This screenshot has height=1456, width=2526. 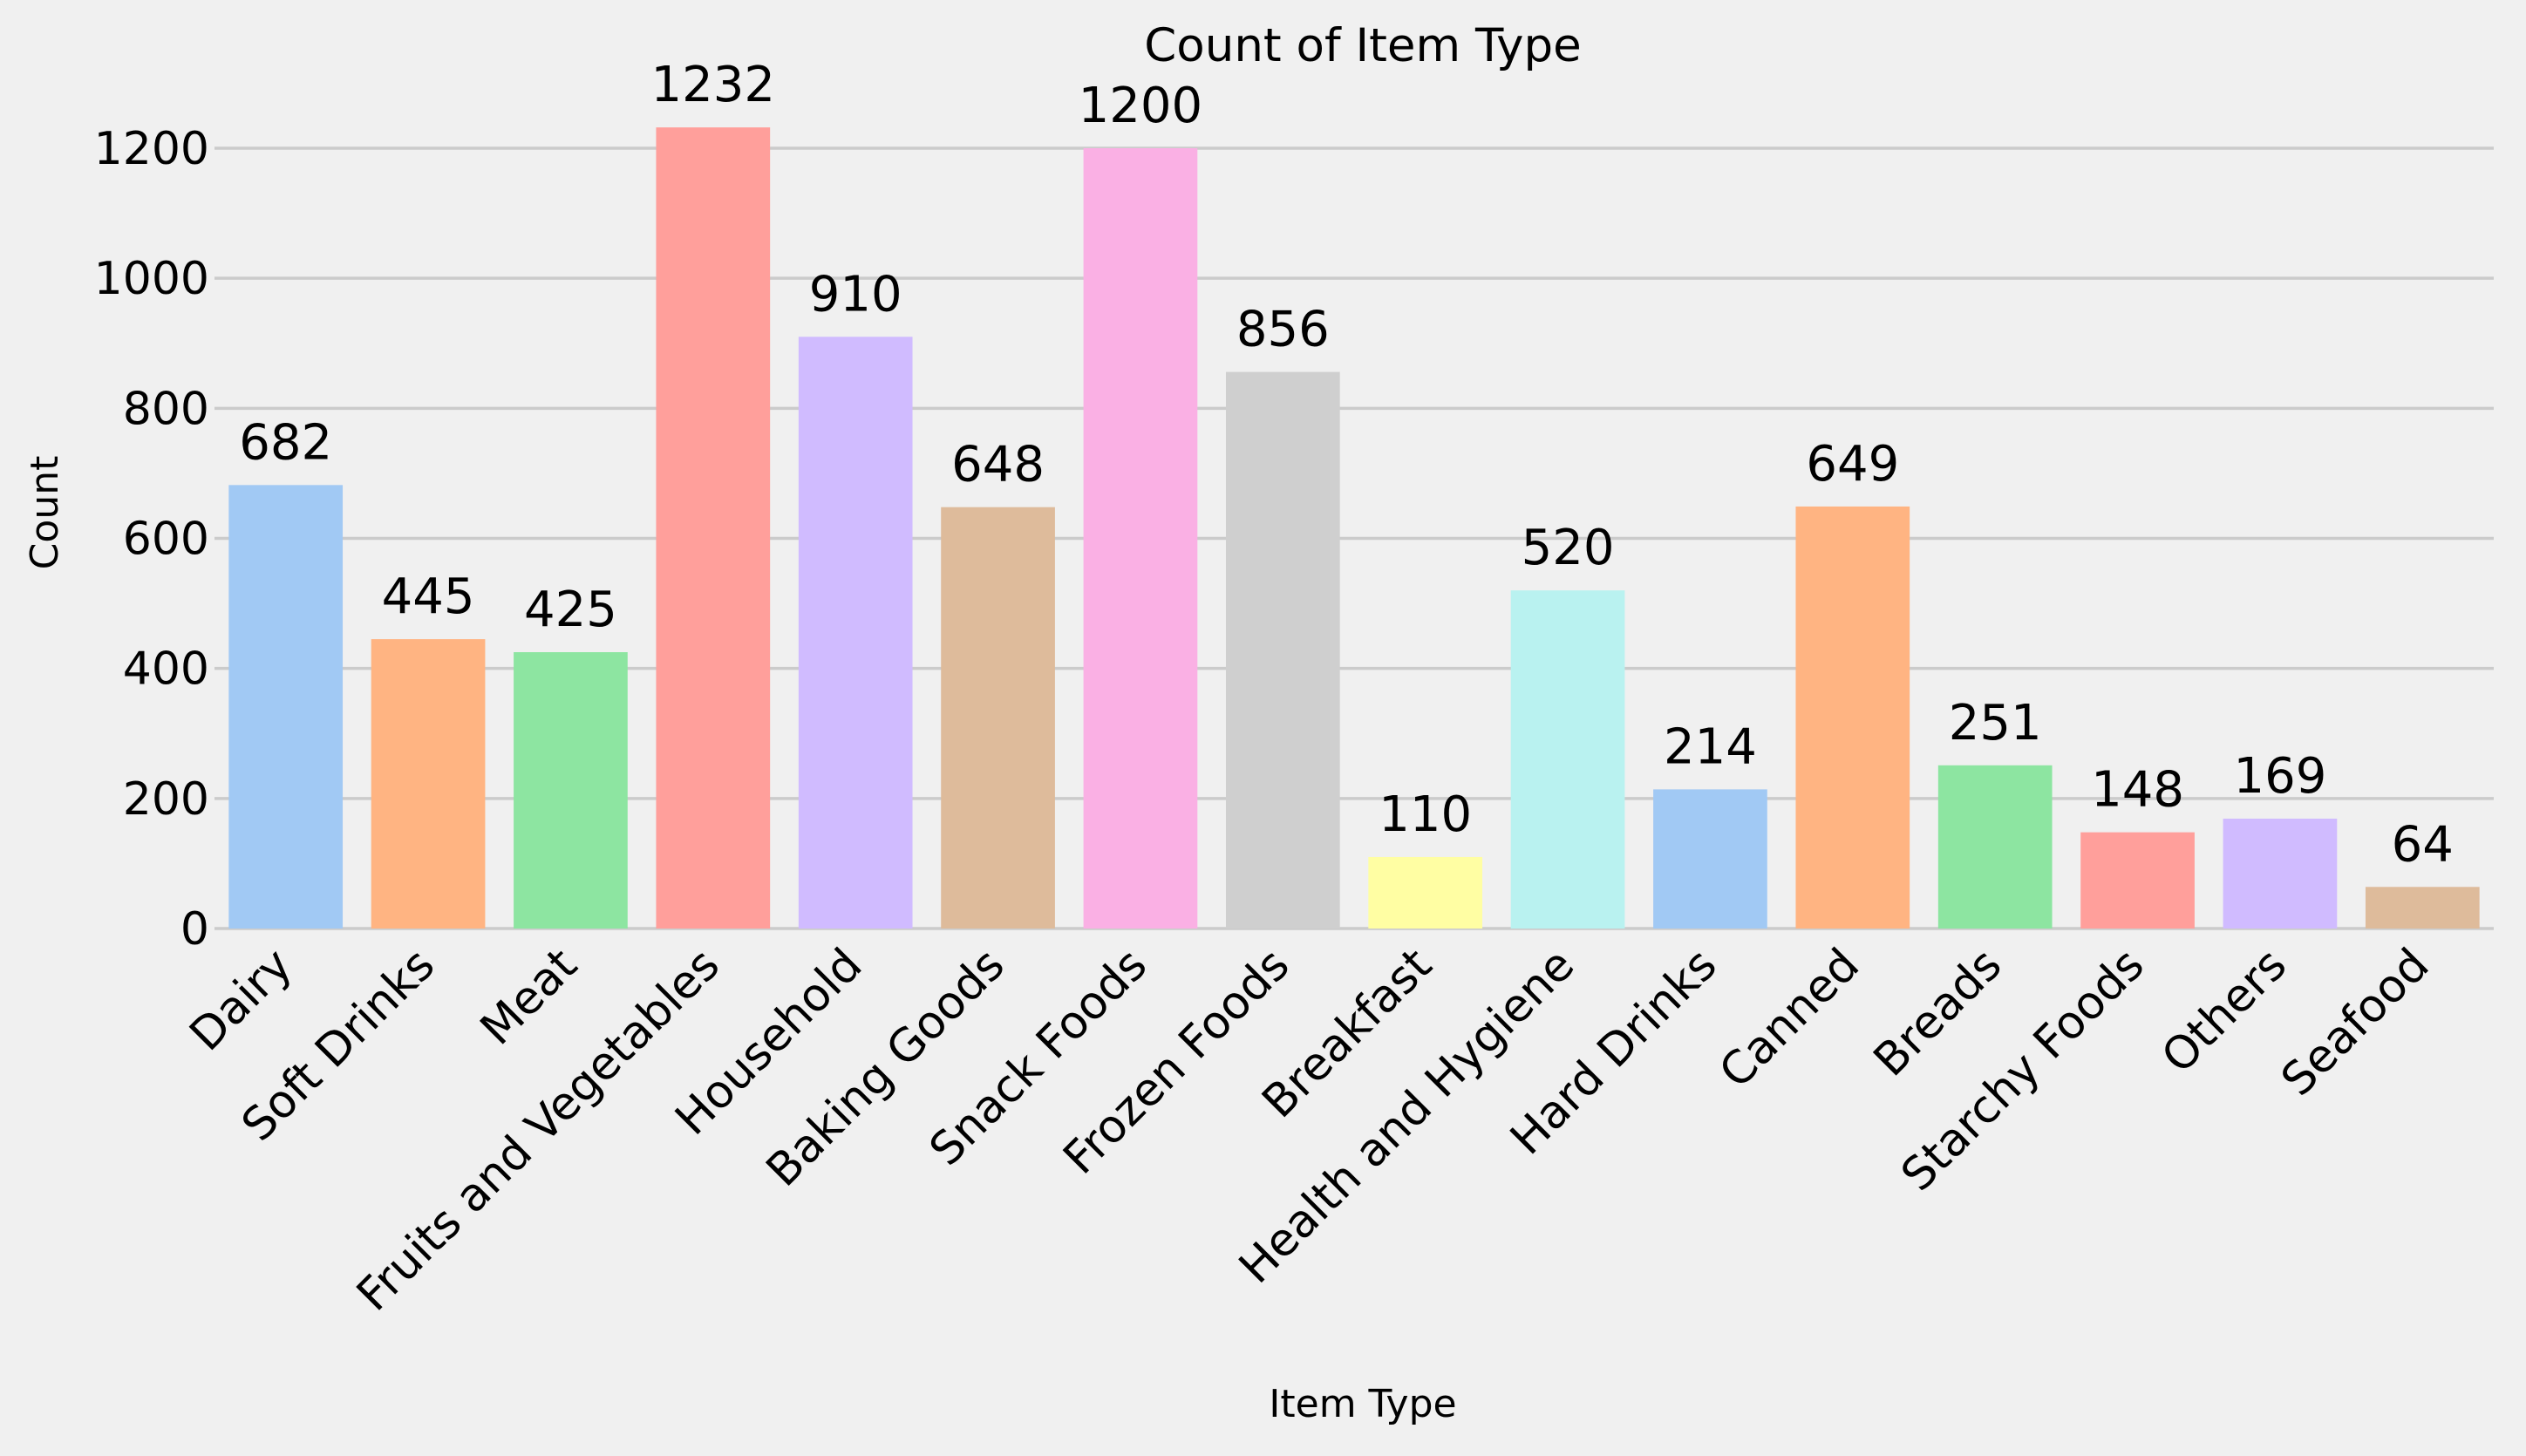 What do you see at coordinates (428, 596) in the screenshot?
I see `bar-value-label: 445` at bounding box center [428, 596].